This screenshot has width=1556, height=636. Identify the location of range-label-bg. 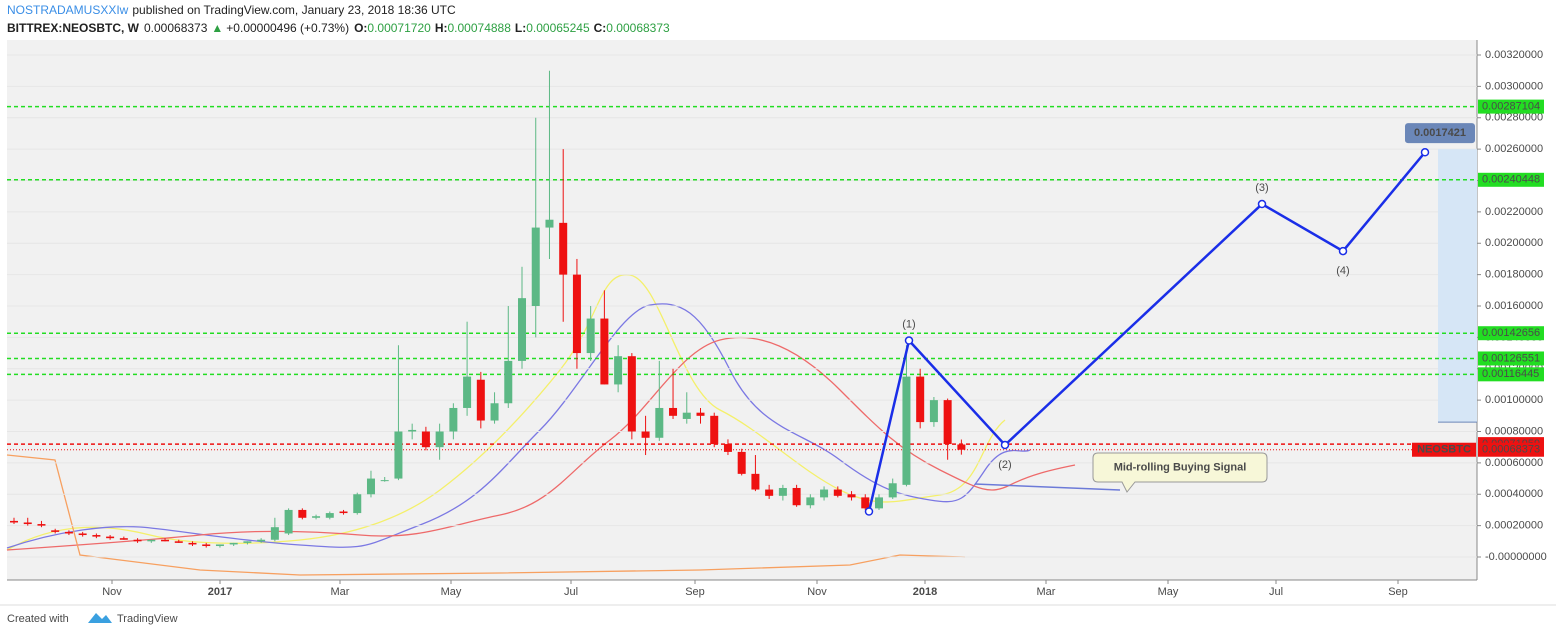
(1440, 133).